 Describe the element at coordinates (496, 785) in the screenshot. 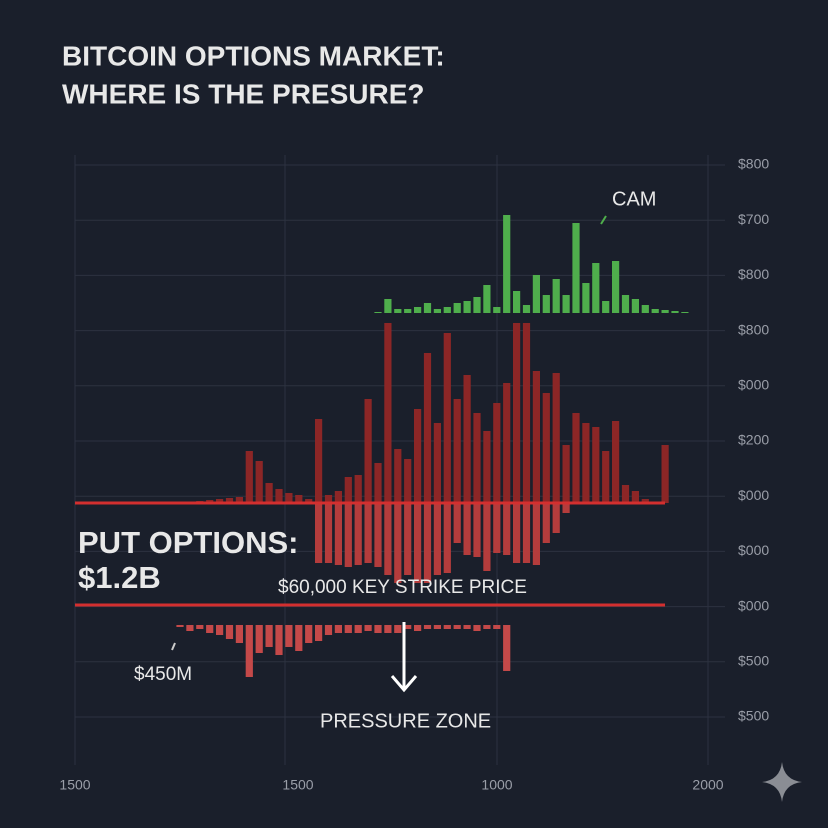

I see `x-axis-label: 1000` at that location.